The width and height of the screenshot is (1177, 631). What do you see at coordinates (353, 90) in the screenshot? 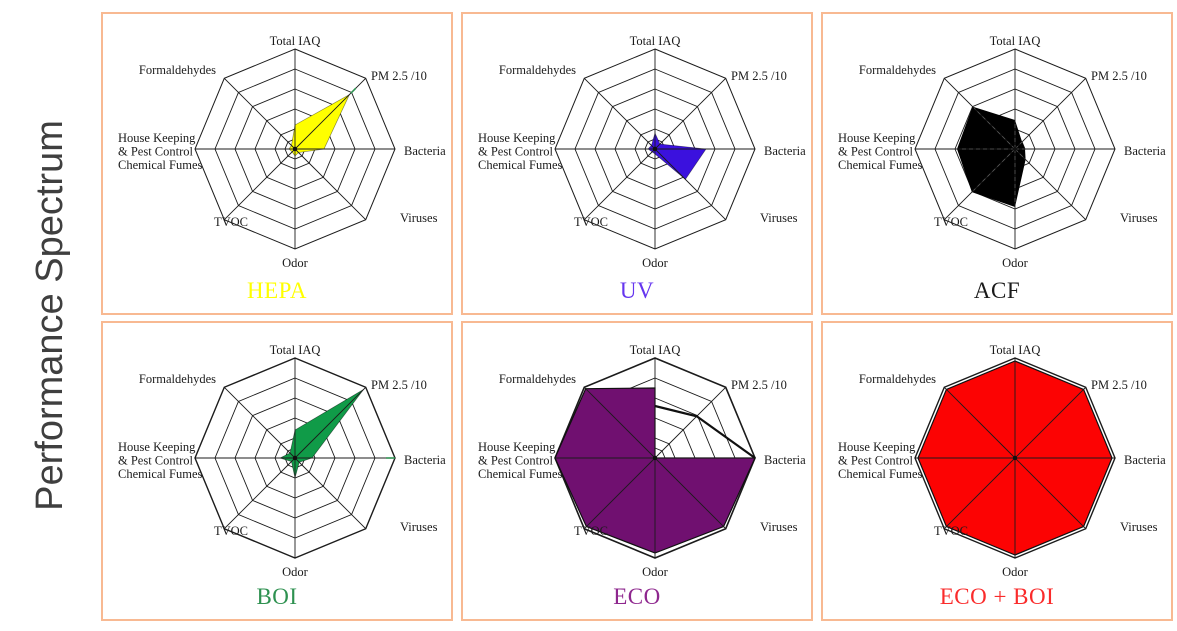
I see `axis-tick` at bounding box center [353, 90].